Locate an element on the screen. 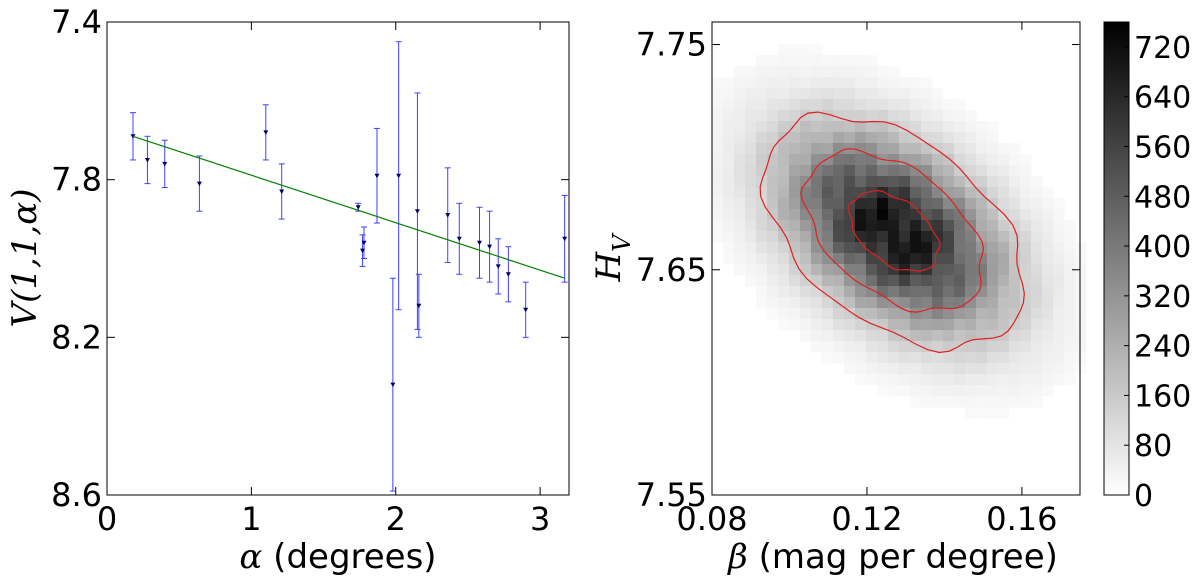  contour-line is located at coordinates (894, 230).